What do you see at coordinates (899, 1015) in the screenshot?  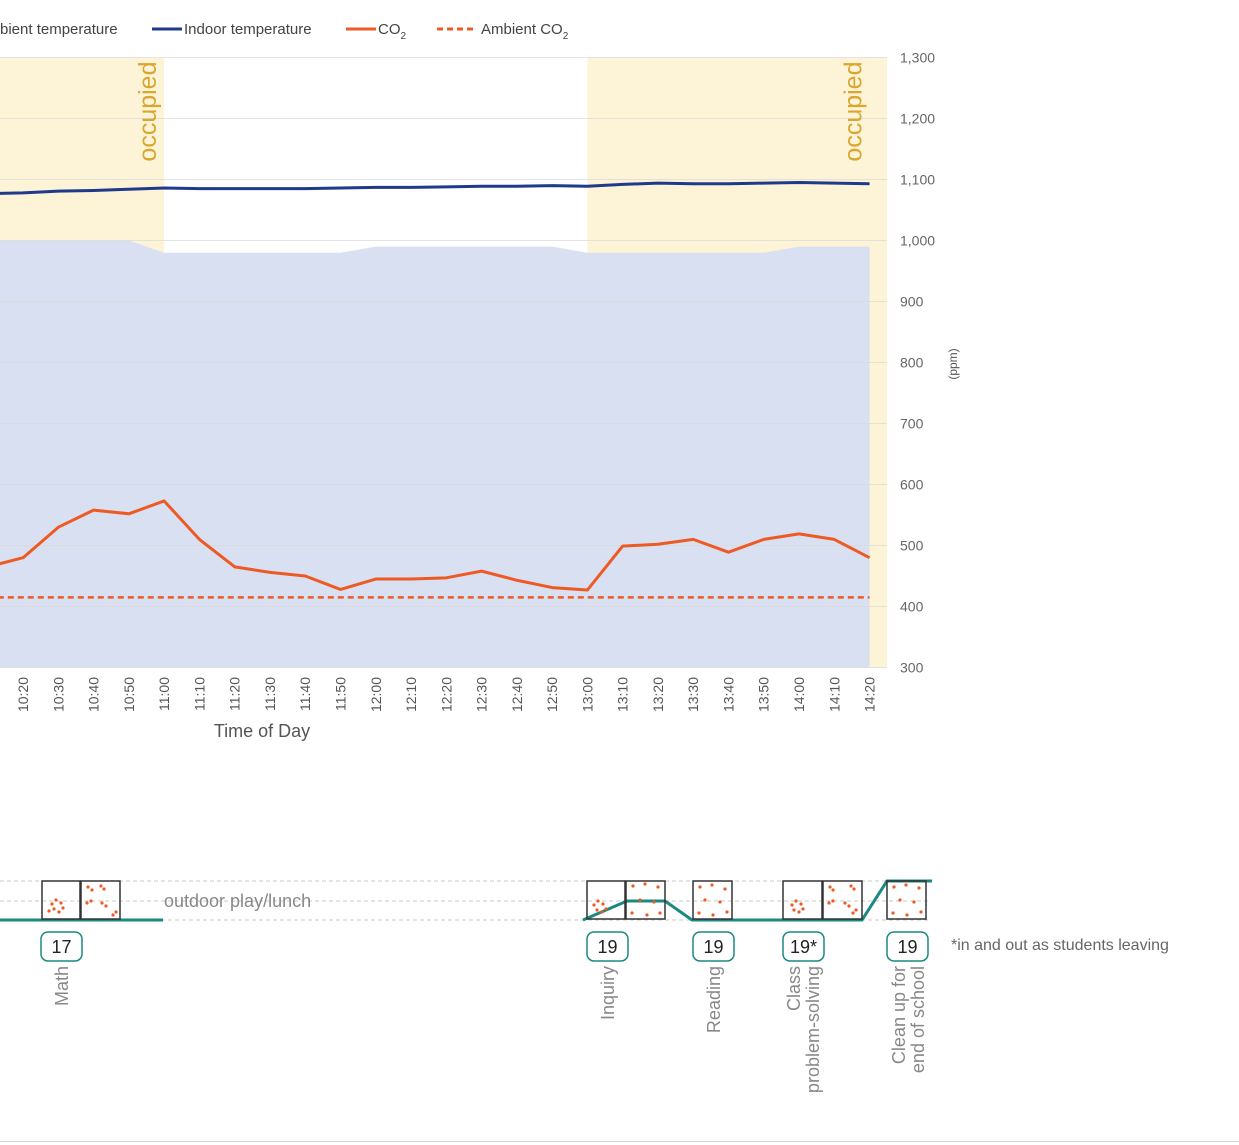 I see `activity-label: Clean up for` at bounding box center [899, 1015].